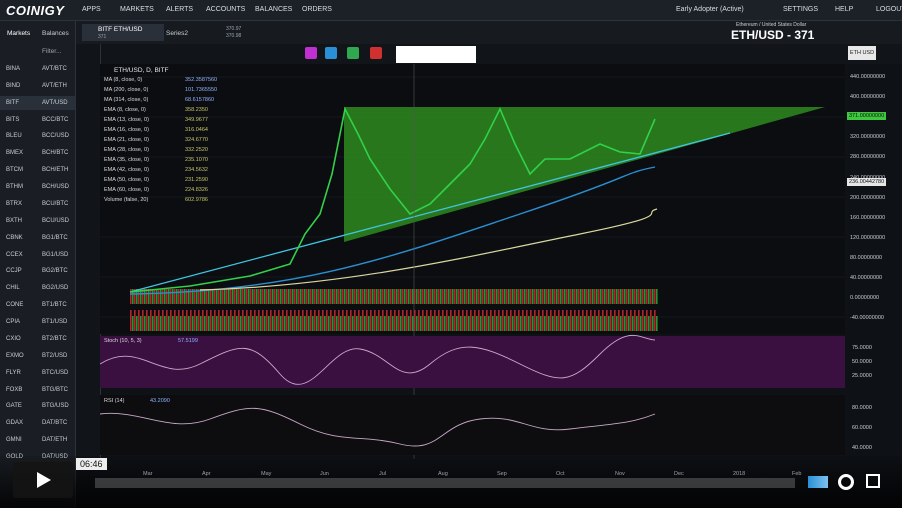  I want to click on nav-item: SETTINGS, so click(801, 9).